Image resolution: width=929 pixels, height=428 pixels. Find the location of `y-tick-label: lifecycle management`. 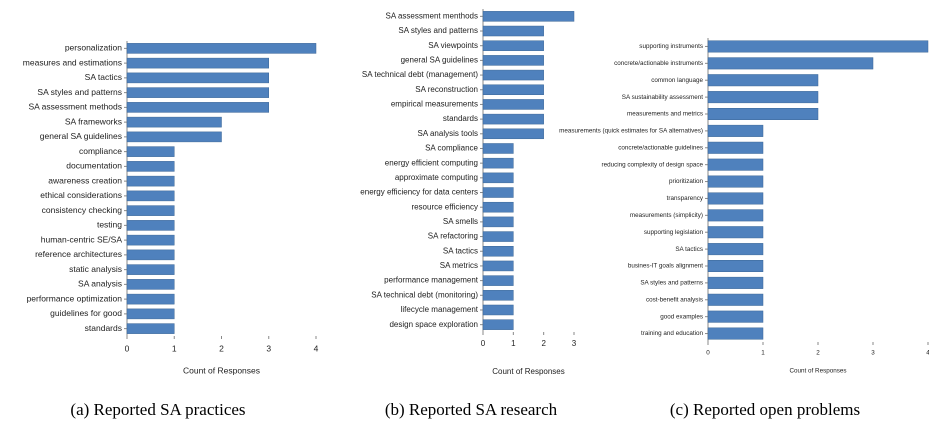

y-tick-label: lifecycle management is located at coordinates (440, 309).